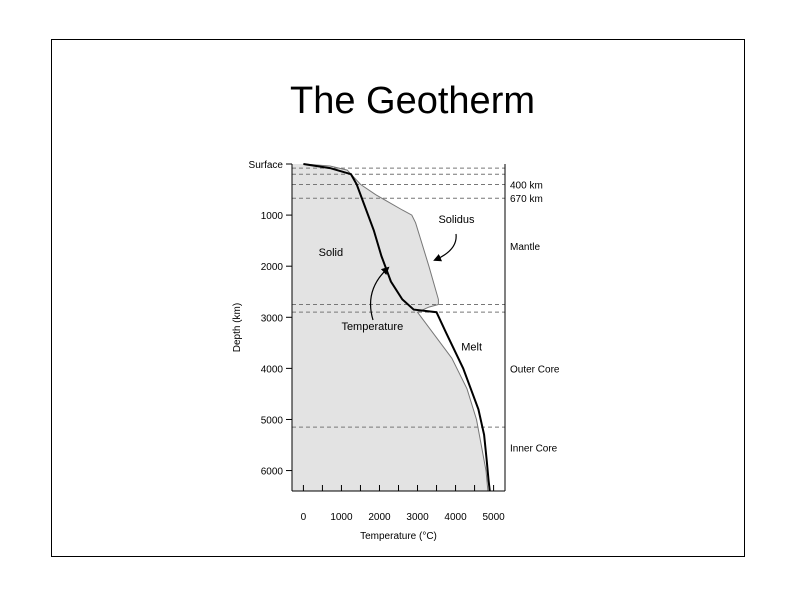 The height and width of the screenshot is (598, 797). I want to click on solidus-line, so click(396, 327).